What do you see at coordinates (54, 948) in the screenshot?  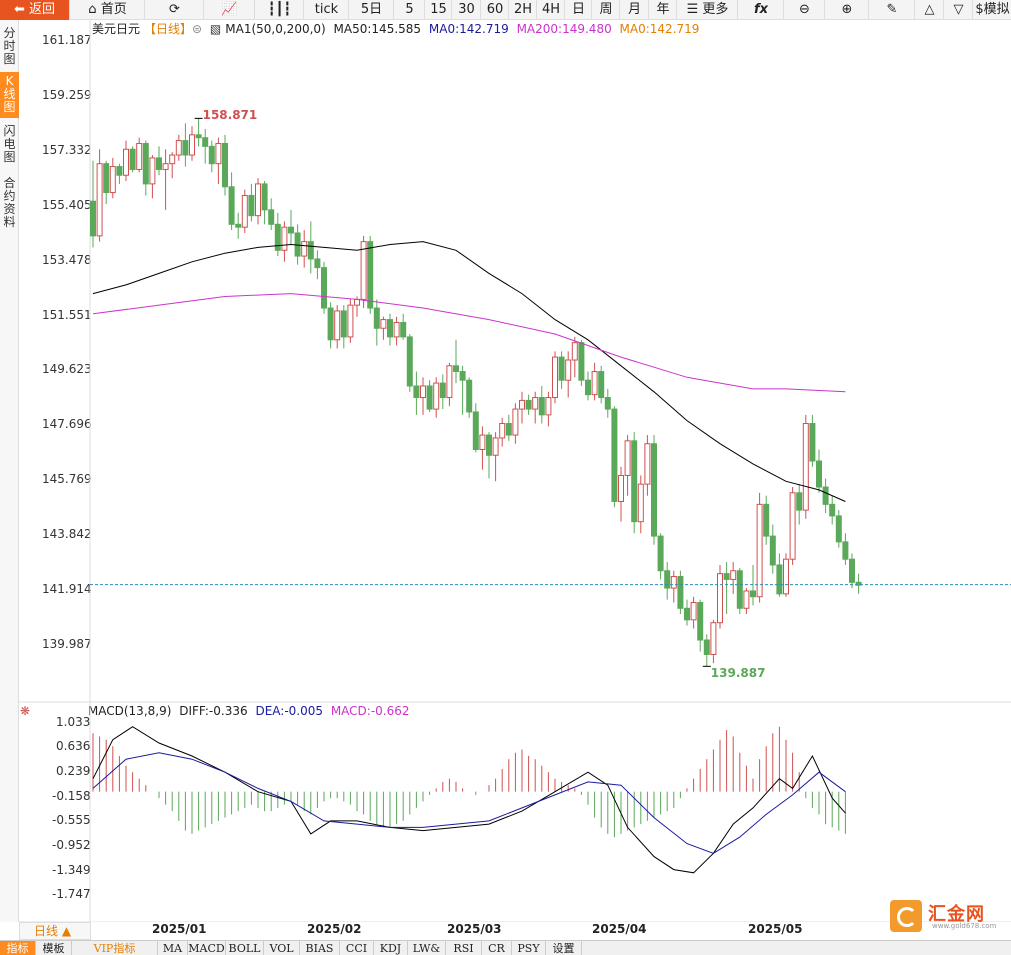 I see `tab-templates: 模板` at bounding box center [54, 948].